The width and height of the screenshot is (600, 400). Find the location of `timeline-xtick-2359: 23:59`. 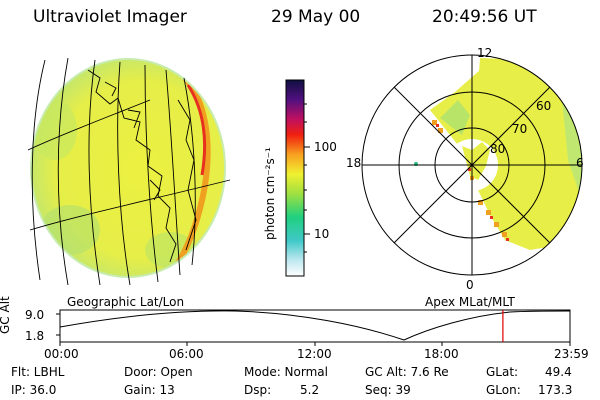

timeline-xtick-2359: 23:59 is located at coordinates (571, 354).